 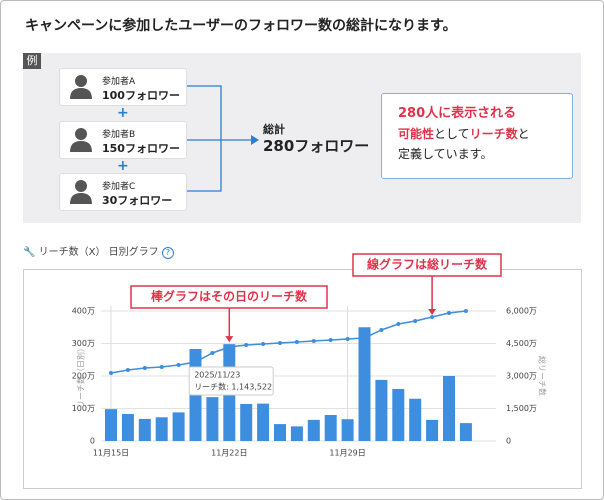 I want to click on y2-tick-label: 4,500万, so click(x=521, y=343).